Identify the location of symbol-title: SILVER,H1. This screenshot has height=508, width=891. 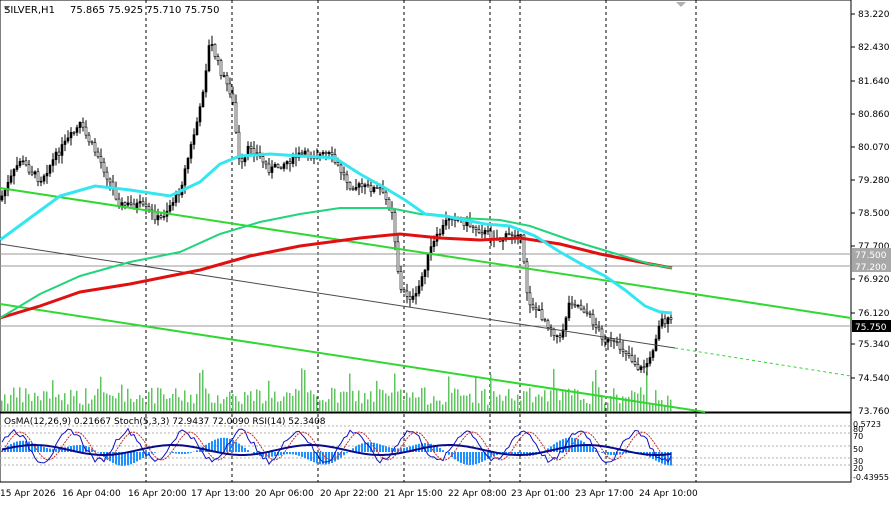
(29, 10).